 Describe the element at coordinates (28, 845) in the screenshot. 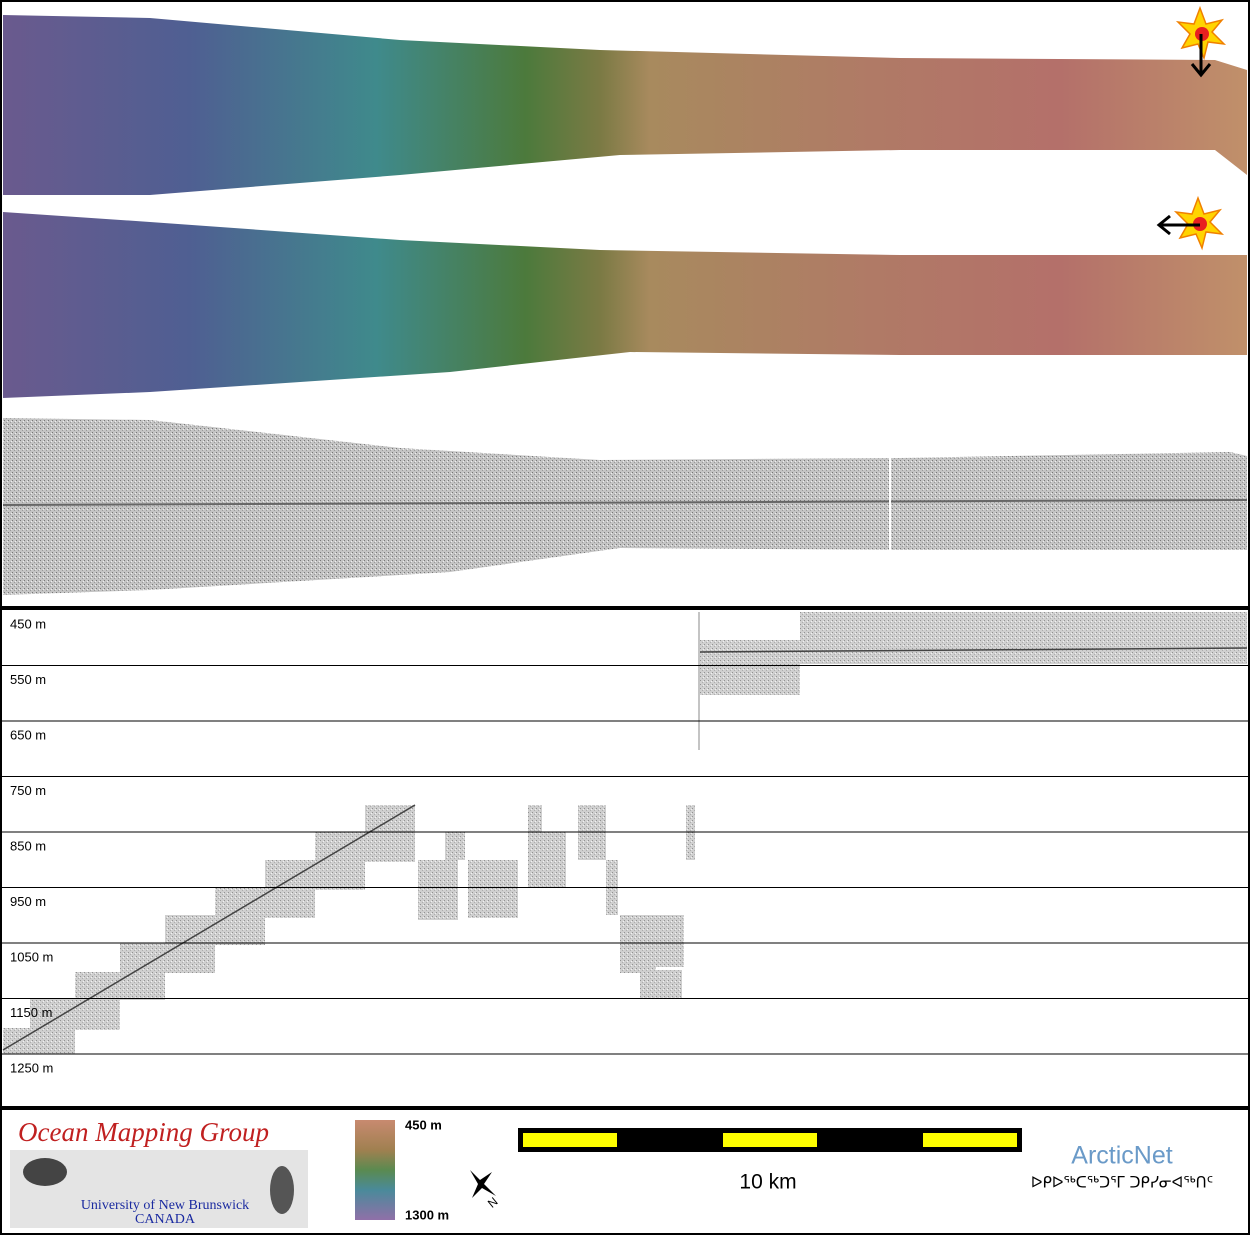

I see `depth-label: 850 m` at that location.